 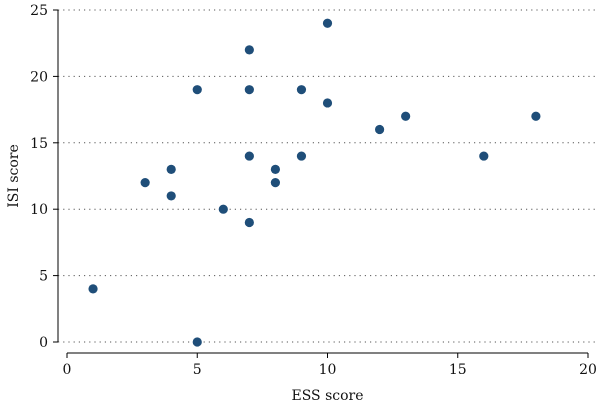 I want to click on x-tick-label-15: 15, so click(x=458, y=370).